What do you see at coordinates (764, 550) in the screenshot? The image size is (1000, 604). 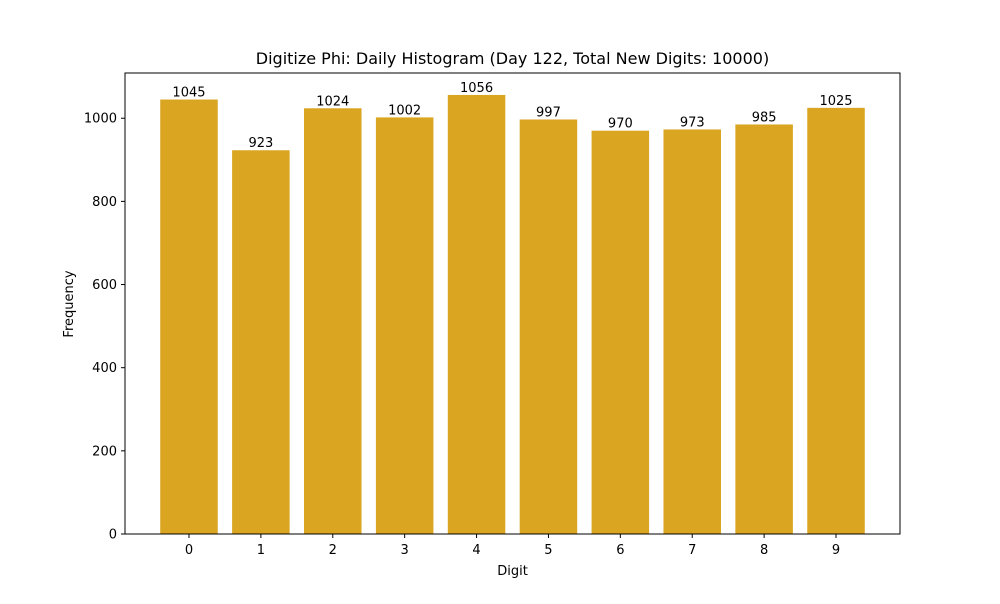 I see `x-tick-label: 8` at bounding box center [764, 550].